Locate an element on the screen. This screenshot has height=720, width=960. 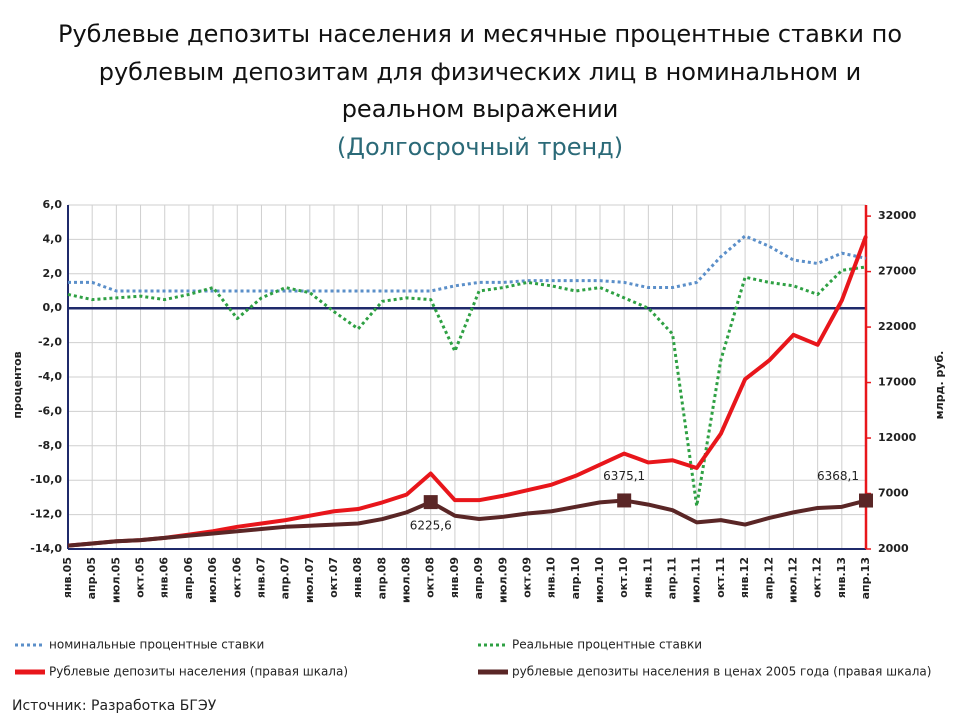
x-tick-label: янв.05 is located at coordinates (67, 577).